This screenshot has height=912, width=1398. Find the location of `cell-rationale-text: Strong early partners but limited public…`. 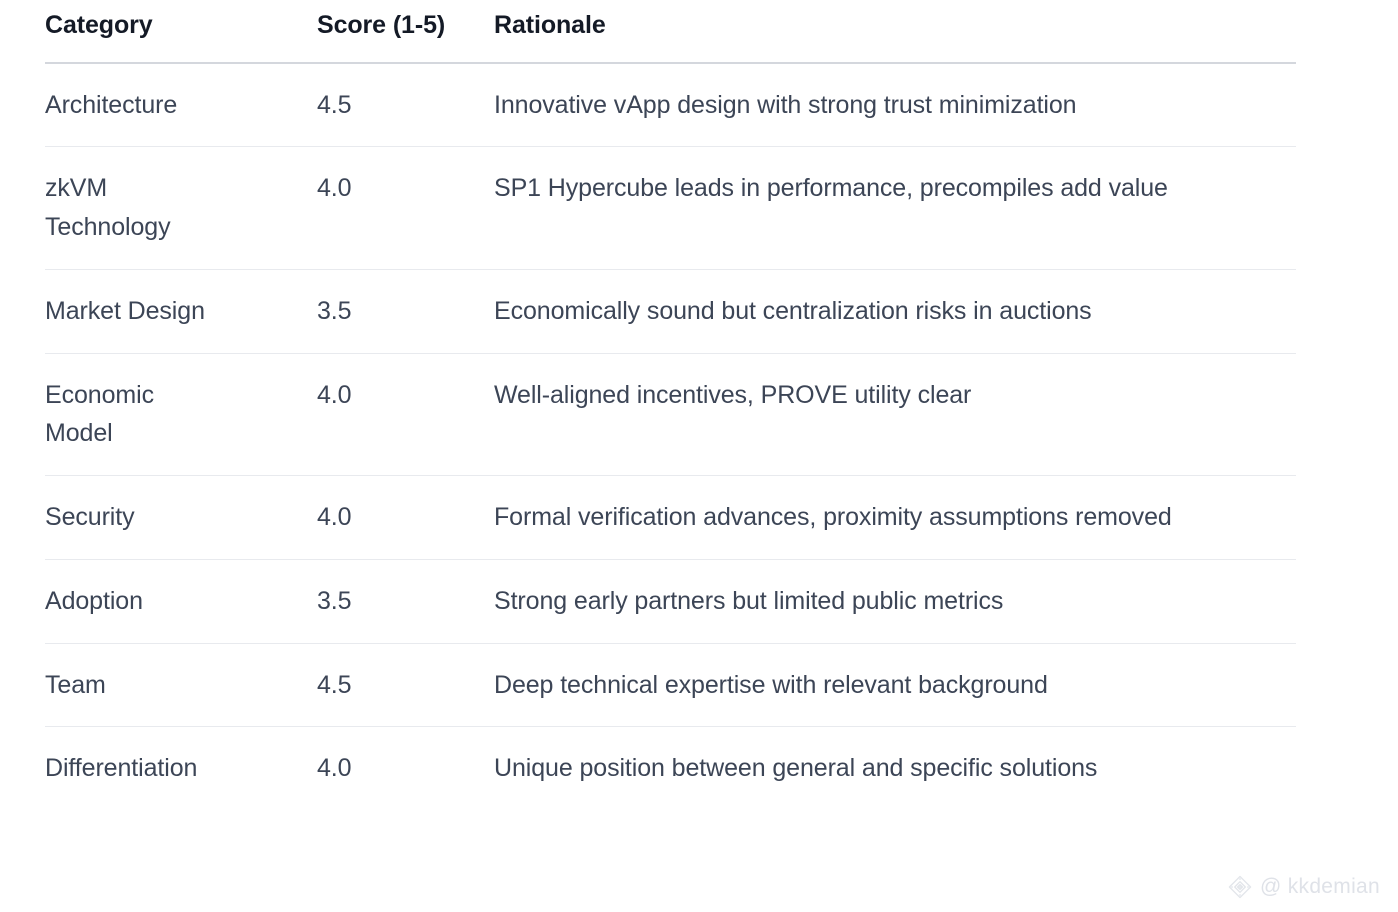

cell-rationale-text: Strong early partners but limited public… is located at coordinates (749, 600).